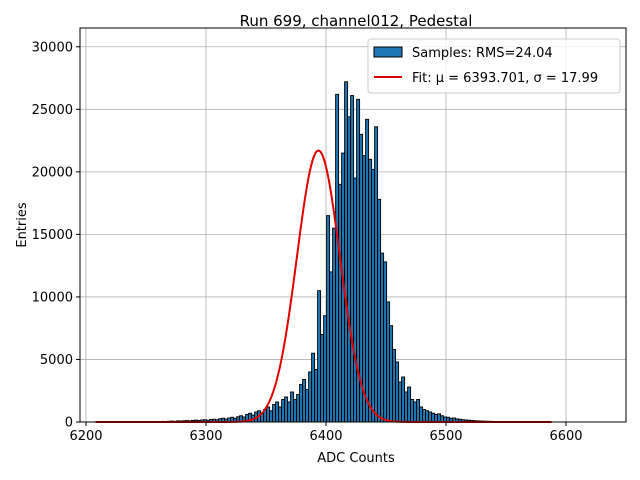 The width and height of the screenshot is (640, 480). What do you see at coordinates (356, 458) in the screenshot?
I see `x-axis-label: ADC Counts` at bounding box center [356, 458].